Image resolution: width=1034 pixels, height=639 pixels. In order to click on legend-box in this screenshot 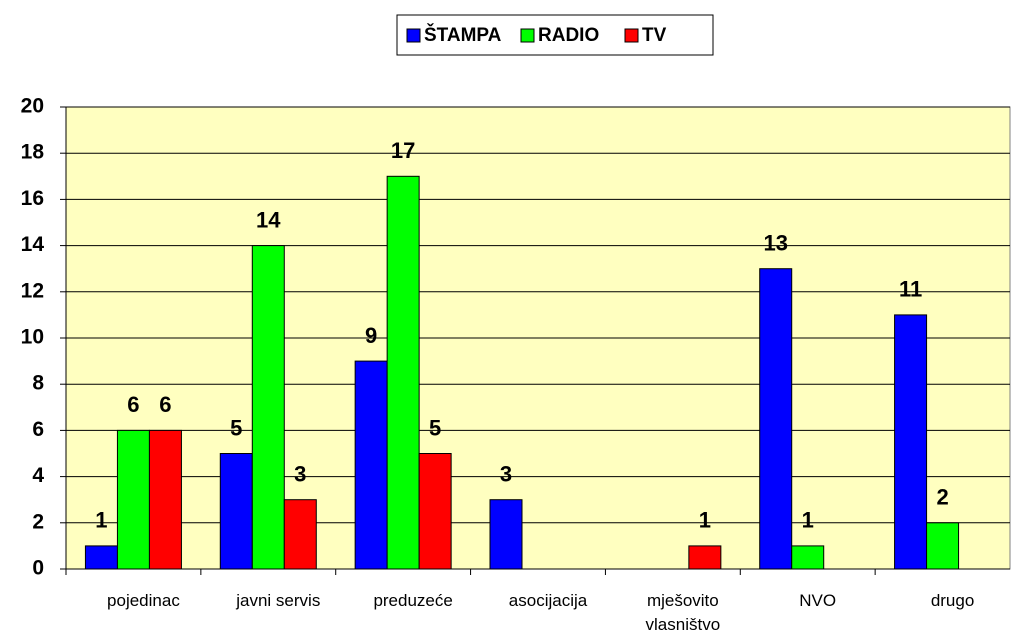, I will do `click(555, 35)`.